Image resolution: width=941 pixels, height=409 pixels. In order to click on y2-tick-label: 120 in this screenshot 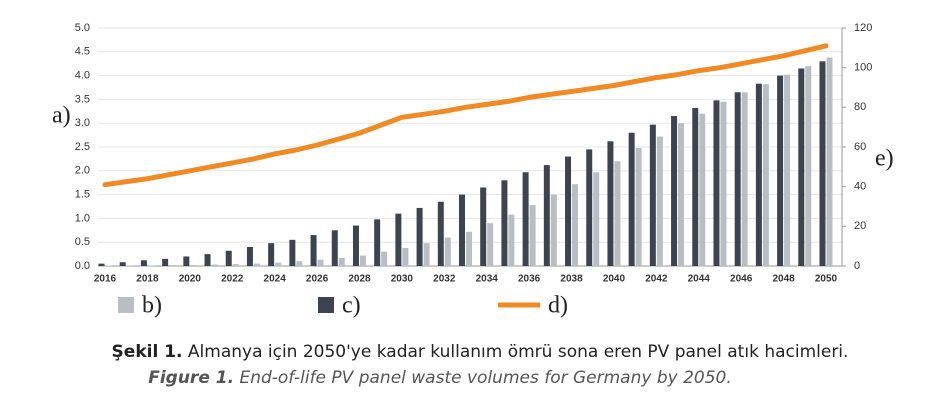, I will do `click(863, 28)`.